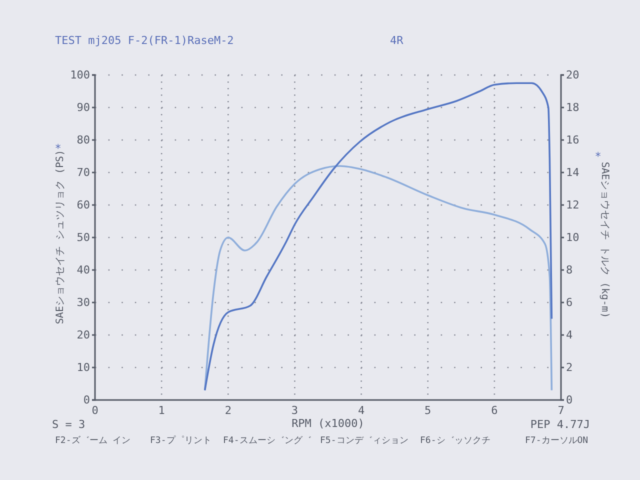 Image resolution: width=640 pixels, height=480 pixels. Describe the element at coordinates (494, 410) in the screenshot. I see `x-tick-label: 6` at that location.